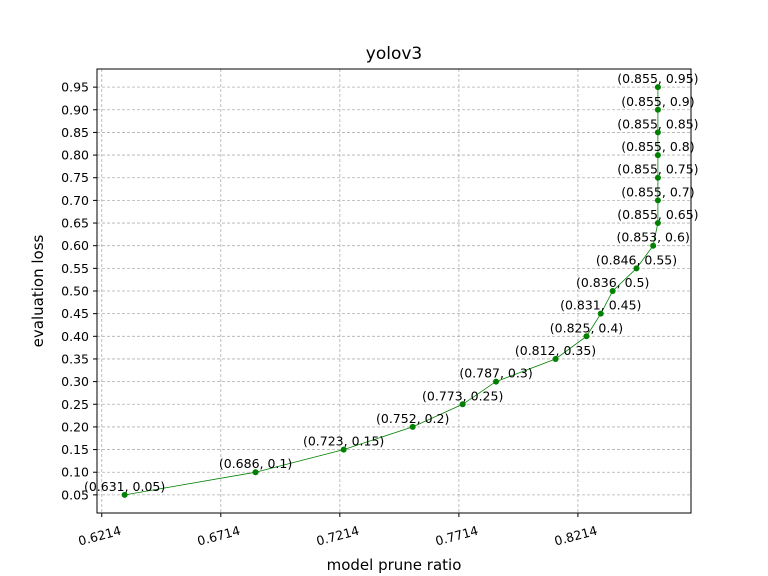 Image resolution: width=768 pixels, height=576 pixels. What do you see at coordinates (75, 155) in the screenshot?
I see `y-tick-label: 0.80` at bounding box center [75, 155].